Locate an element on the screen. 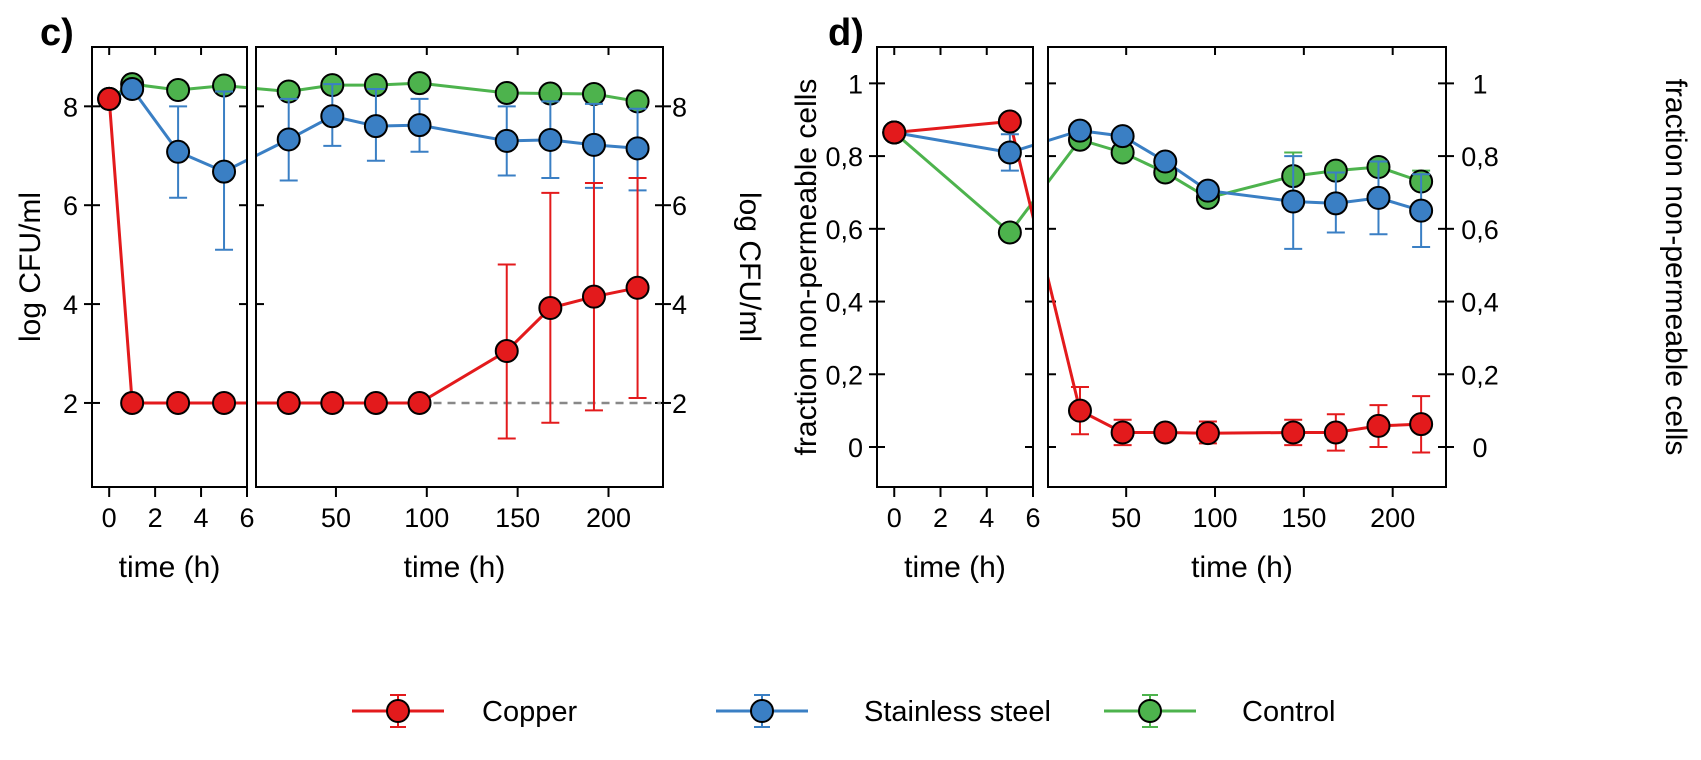 The image size is (1701, 760). y-tick-label: 0 is located at coordinates (855, 448).